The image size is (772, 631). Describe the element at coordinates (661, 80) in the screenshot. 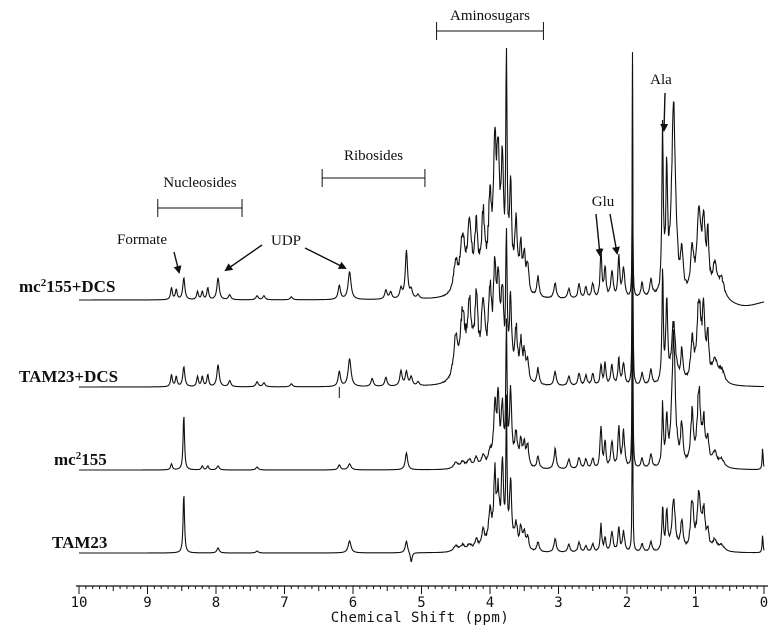

I see `annotation-label-ala: Ala` at that location.